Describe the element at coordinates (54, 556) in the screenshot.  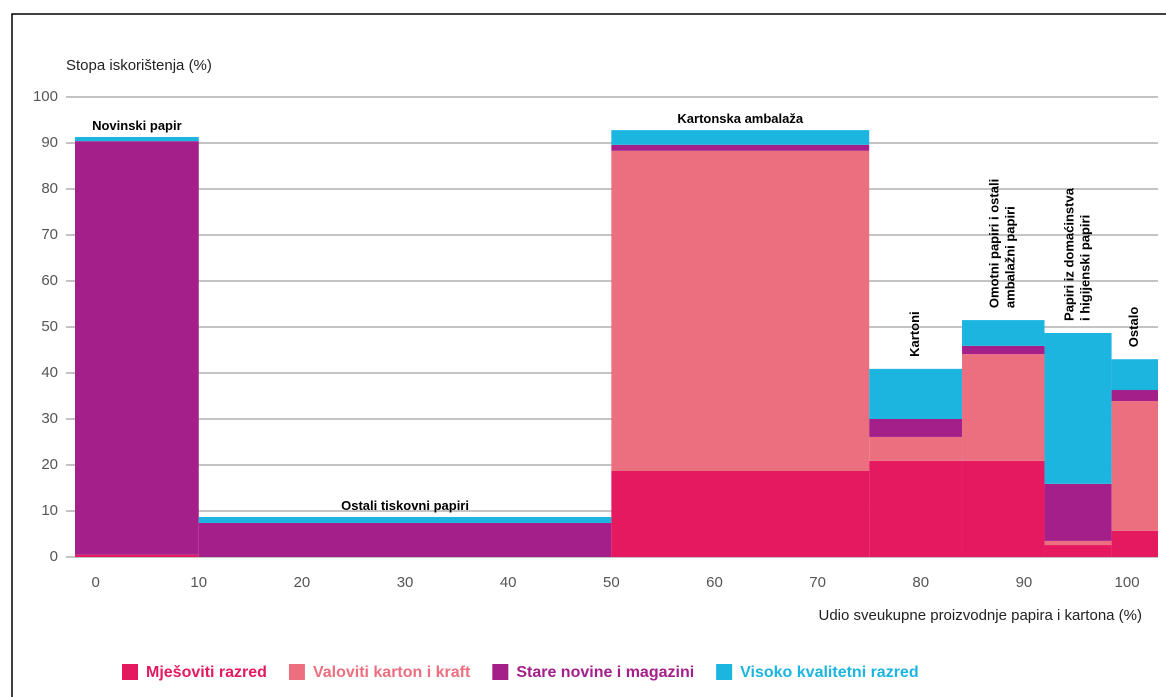
I see `y-tick-label: 0` at that location.